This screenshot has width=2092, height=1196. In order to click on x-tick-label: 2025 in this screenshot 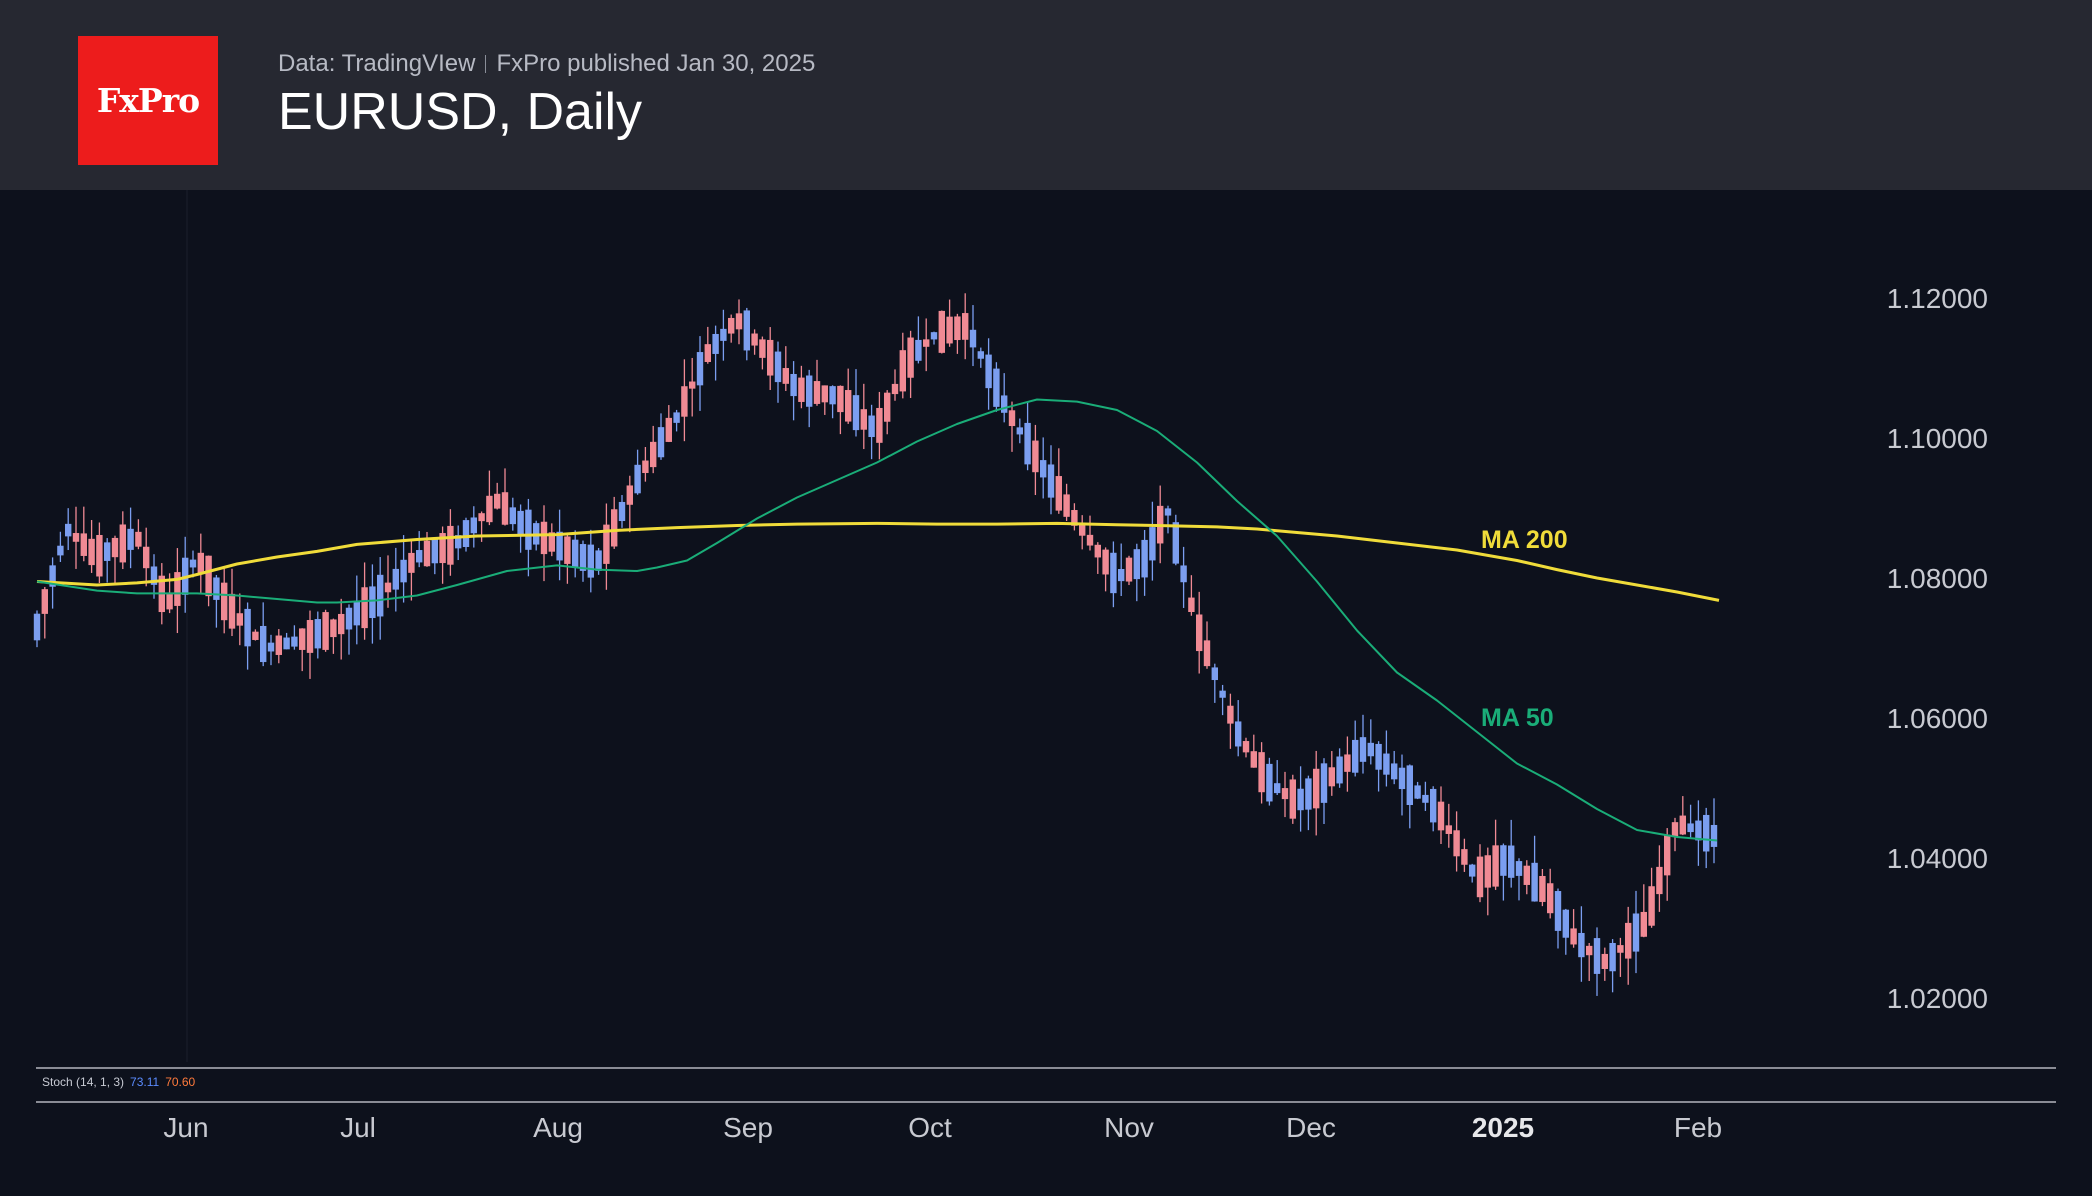, I will do `click(1503, 1127)`.